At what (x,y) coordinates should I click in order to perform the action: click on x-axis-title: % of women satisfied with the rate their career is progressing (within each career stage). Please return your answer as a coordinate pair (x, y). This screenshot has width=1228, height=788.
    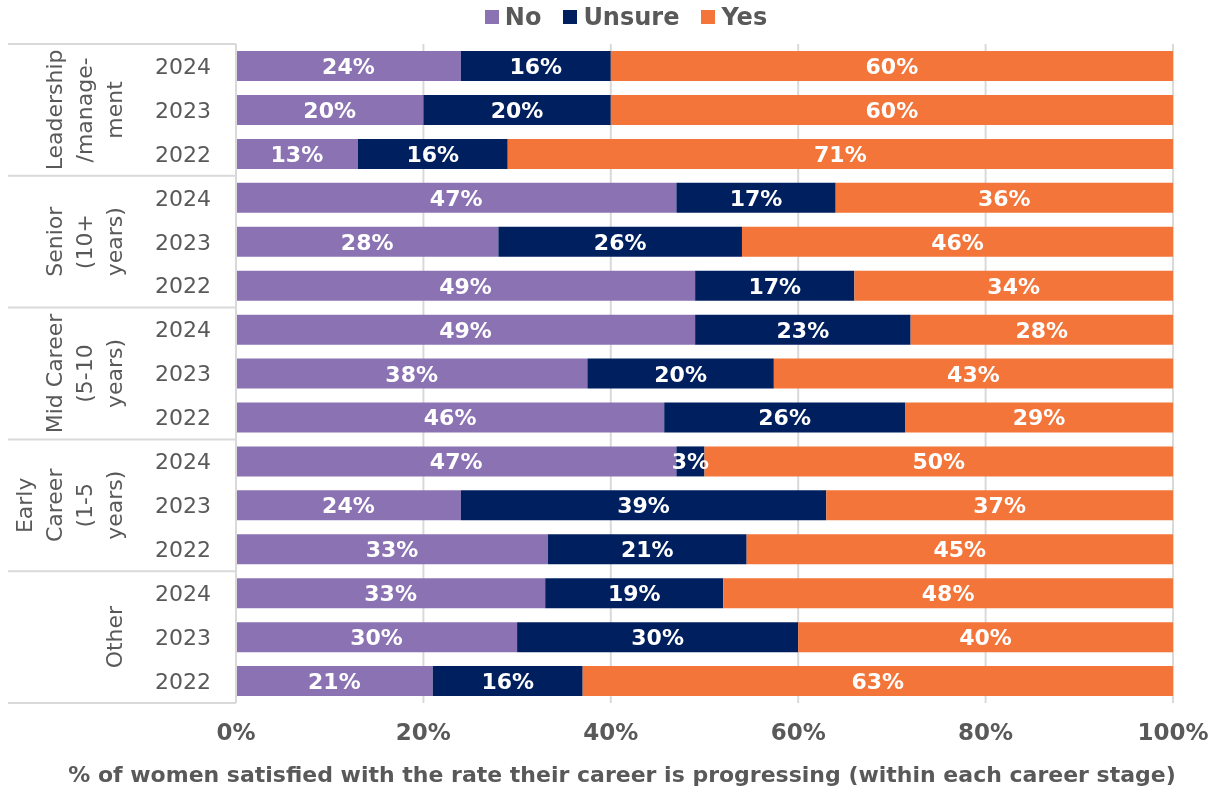
    Looking at the image, I should click on (622, 774).